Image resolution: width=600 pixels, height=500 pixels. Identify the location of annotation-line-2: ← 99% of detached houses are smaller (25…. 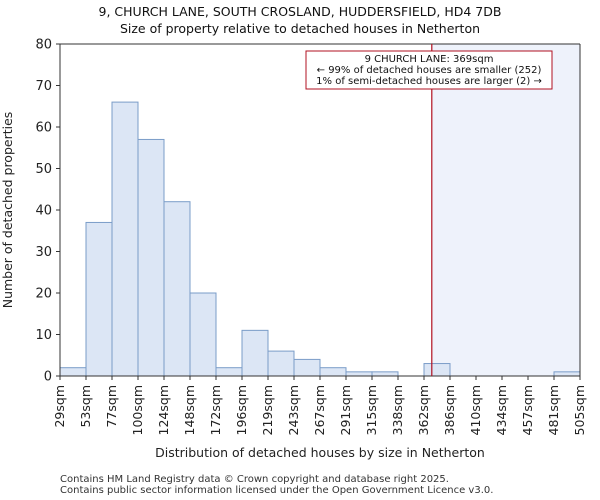
(429, 70).